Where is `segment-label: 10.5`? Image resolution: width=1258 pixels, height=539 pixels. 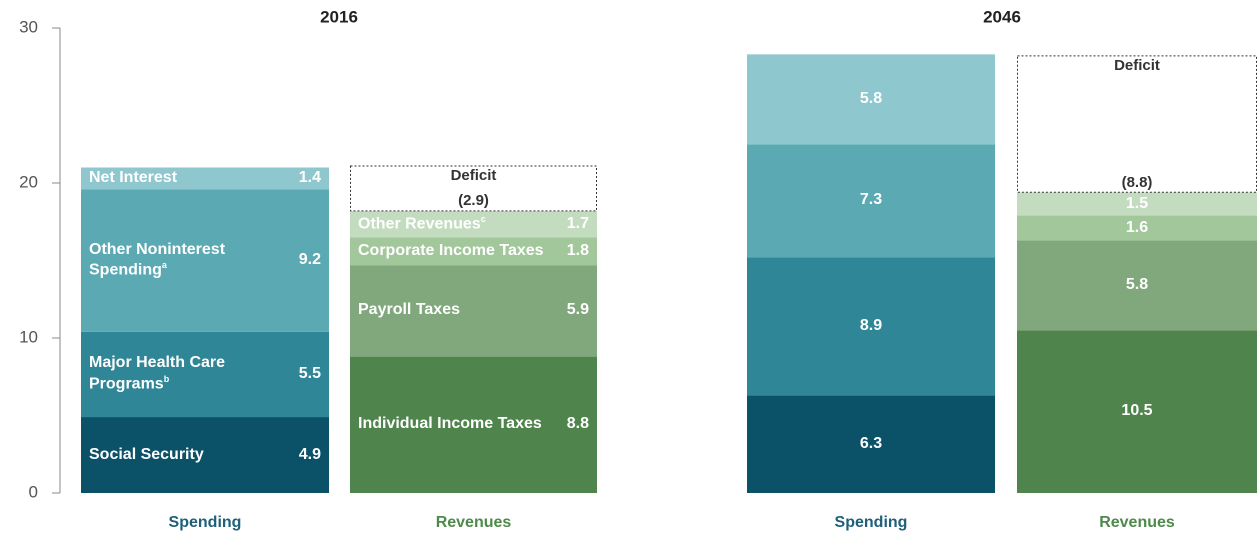
segment-label: 10.5 is located at coordinates (1137, 411).